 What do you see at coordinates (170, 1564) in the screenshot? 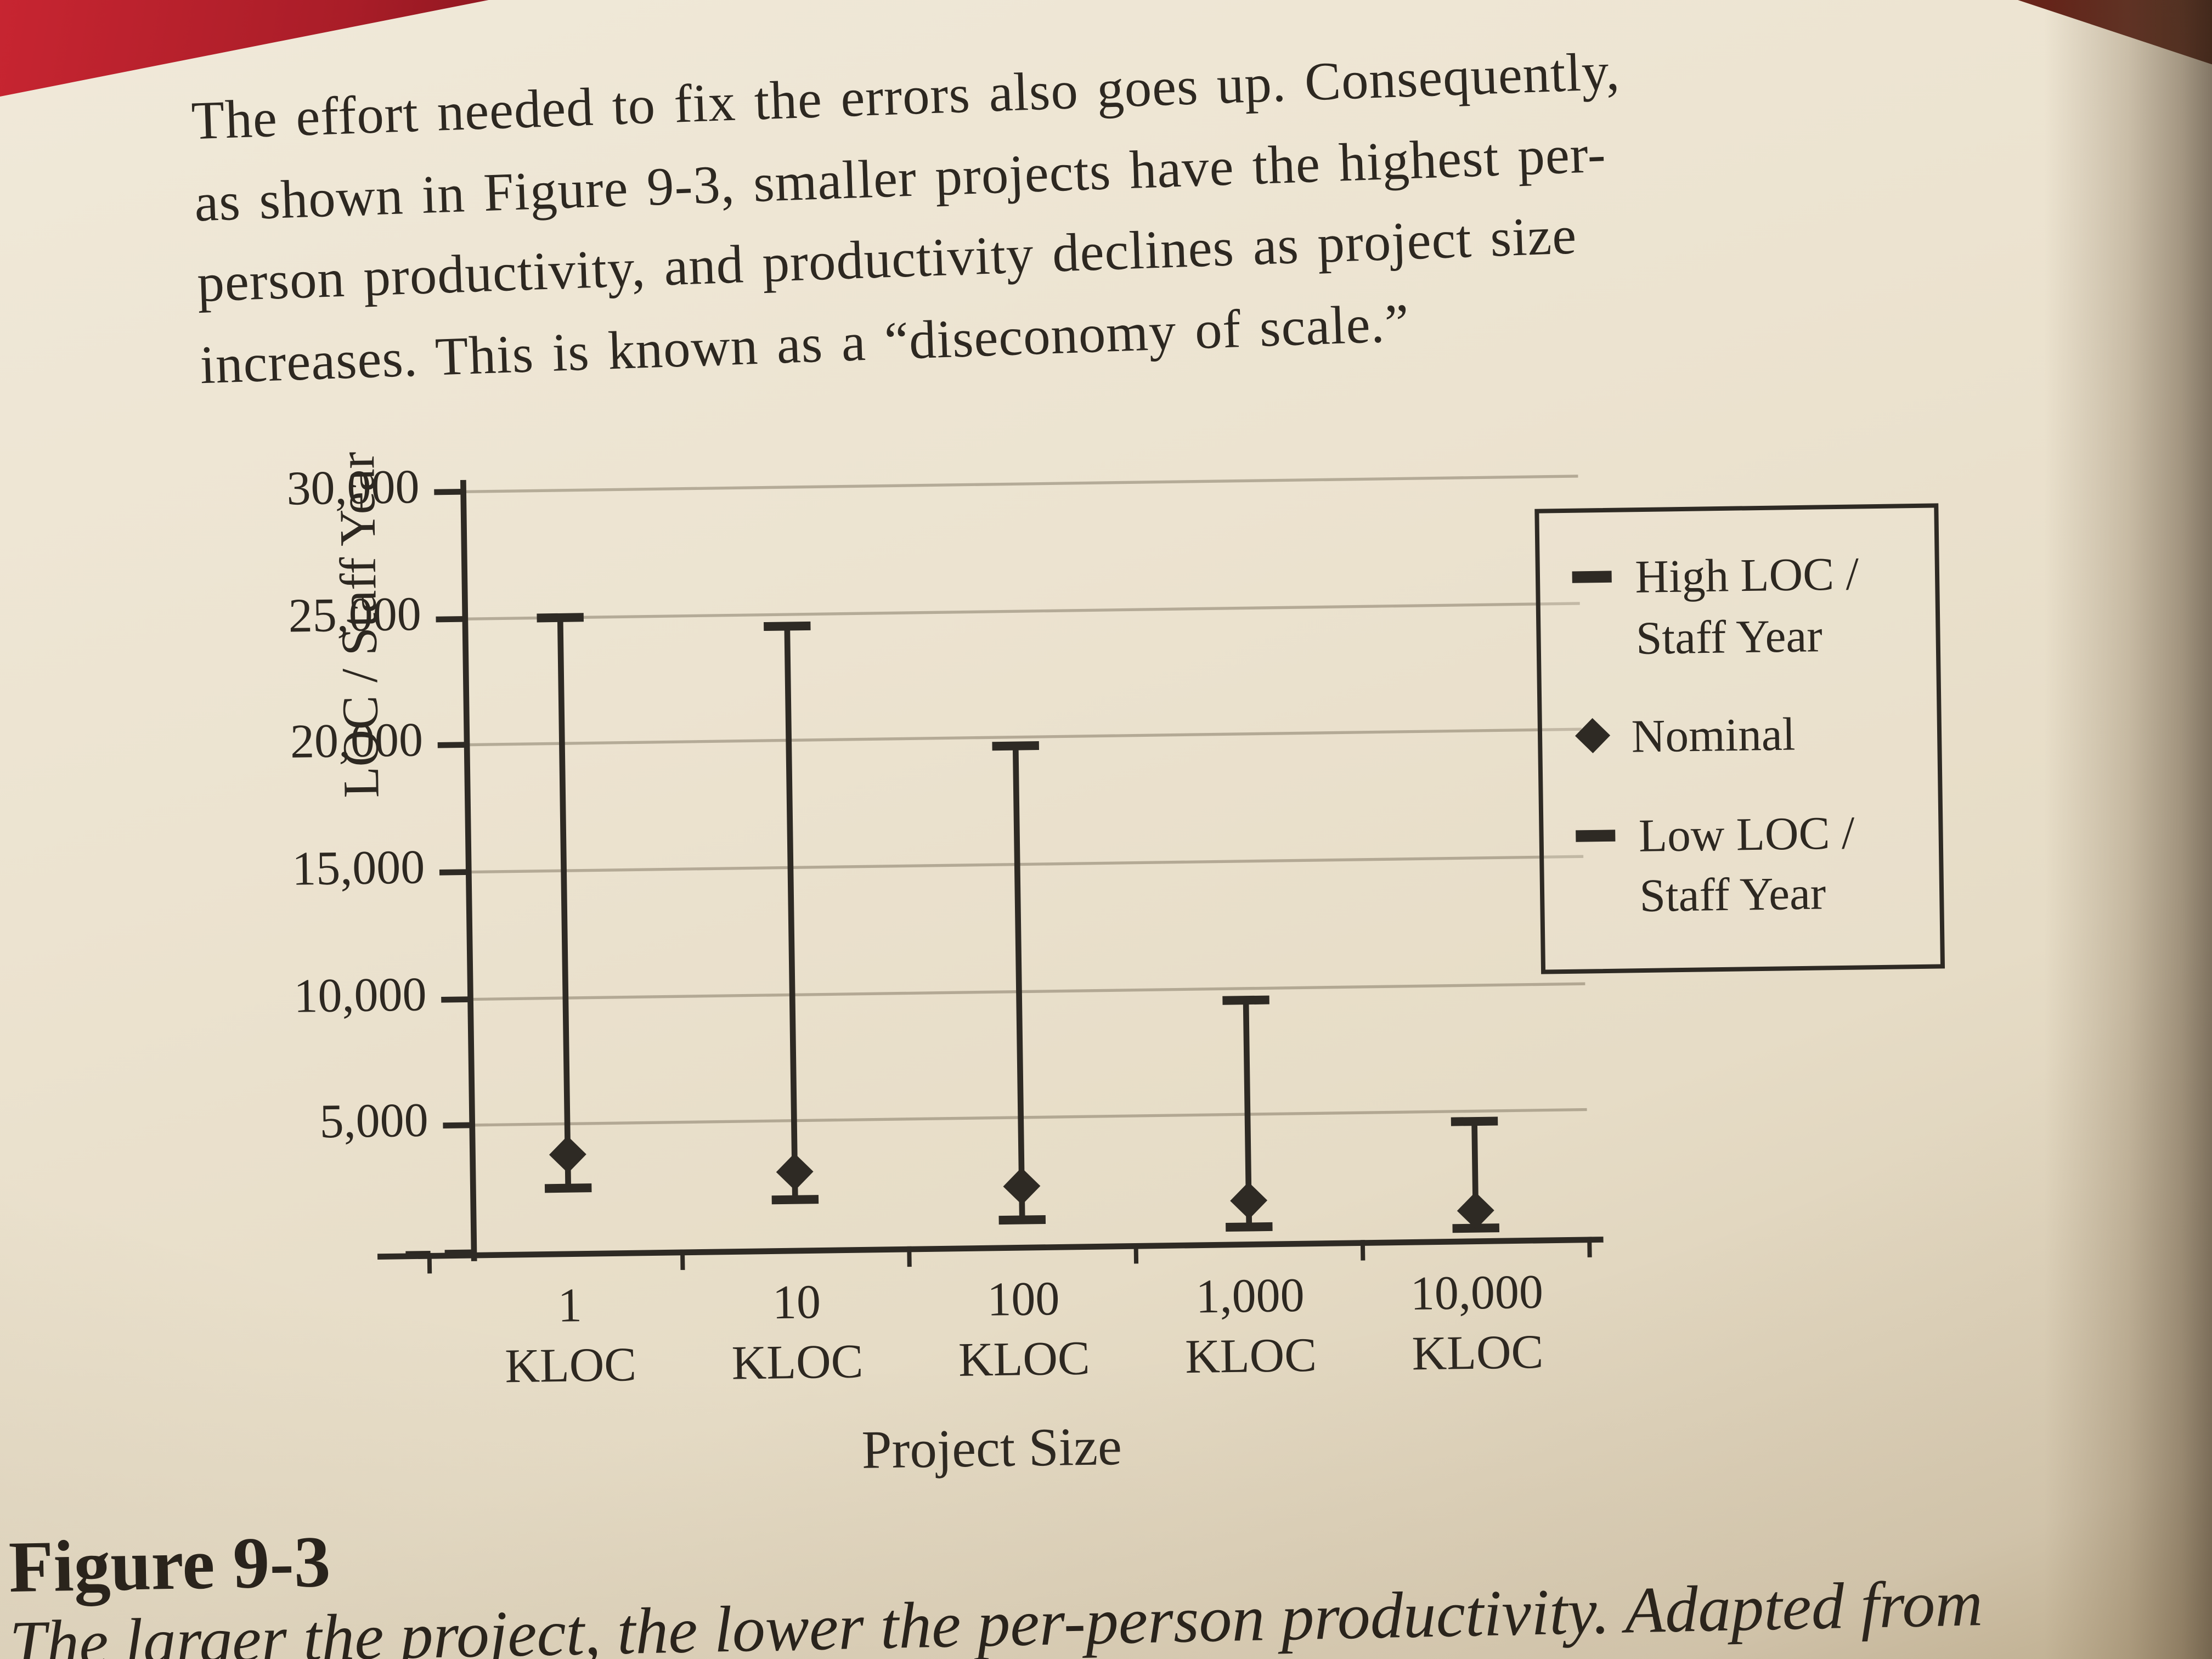
I see `figure-number-heading: Figure 9-3` at bounding box center [170, 1564].